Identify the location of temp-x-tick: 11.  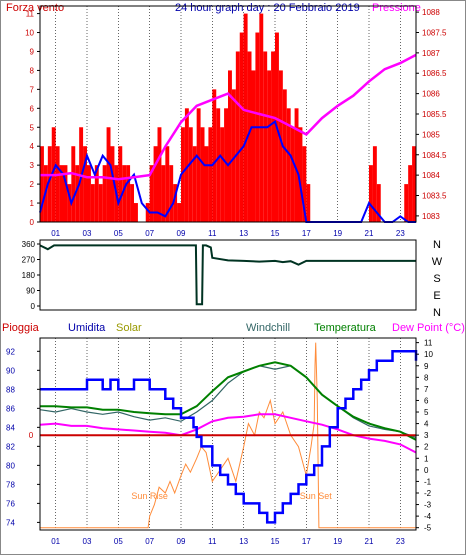
(212, 541).